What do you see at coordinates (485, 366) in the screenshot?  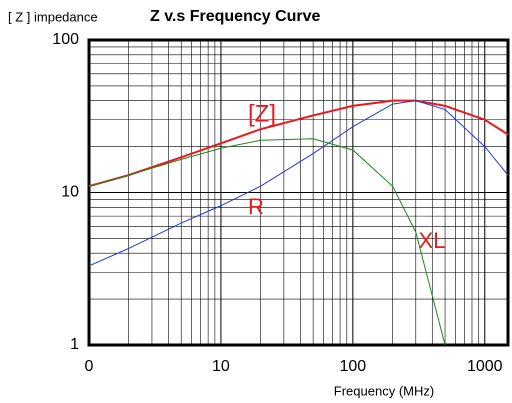 I see `x-tick-label: 1000` at bounding box center [485, 366].